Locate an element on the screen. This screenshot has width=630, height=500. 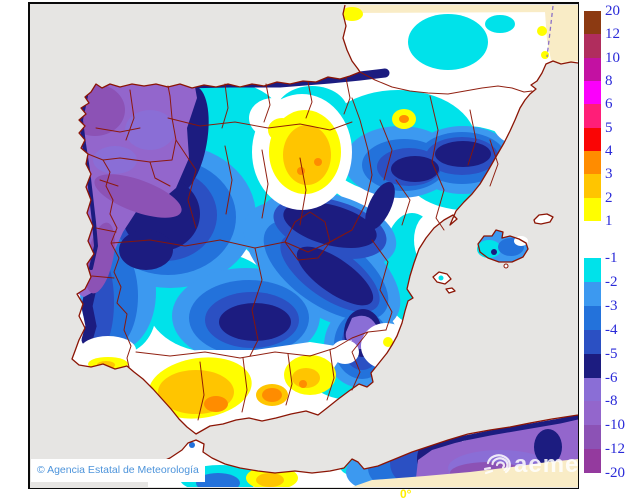
cabrera-island is located at coordinates (506, 266).